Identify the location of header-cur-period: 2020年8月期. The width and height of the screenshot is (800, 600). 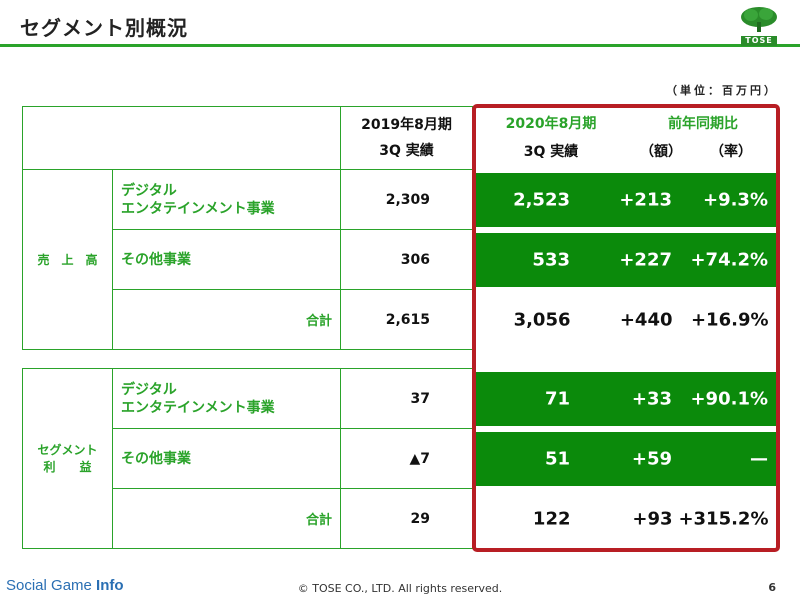
(551, 123).